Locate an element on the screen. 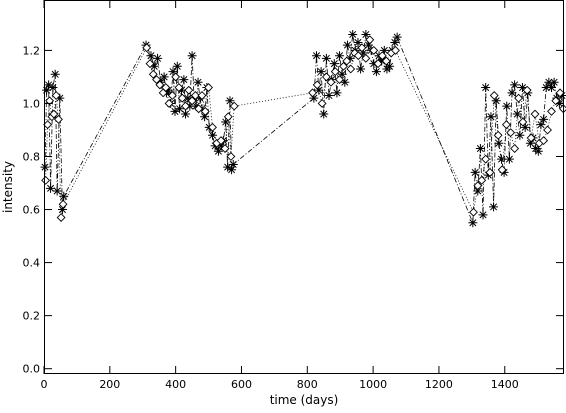 This screenshot has height=413, width=566. x-tick-label: 800 is located at coordinates (307, 384).